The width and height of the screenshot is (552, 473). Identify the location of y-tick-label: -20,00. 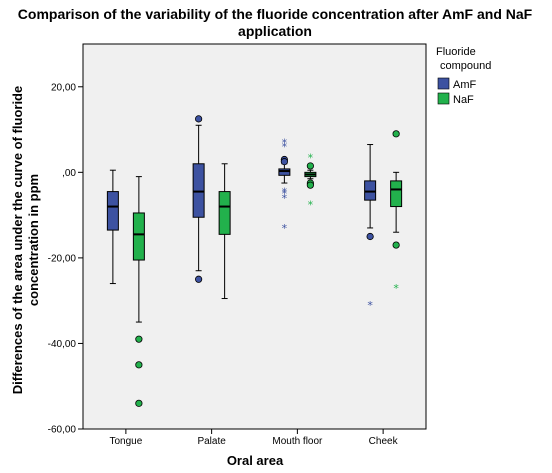
(62, 258).